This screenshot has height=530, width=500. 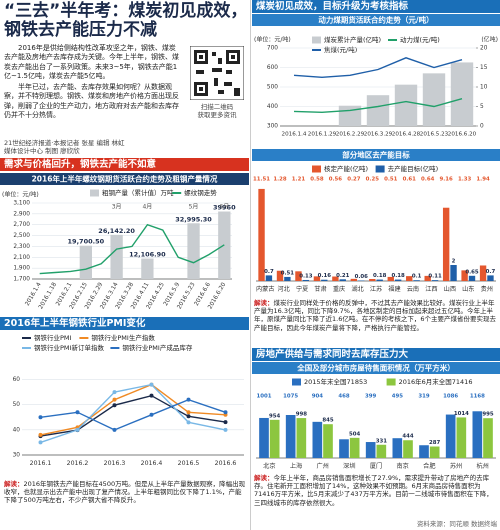 I want to click on x-tick-label: 贵州, so click(x=487, y=289).